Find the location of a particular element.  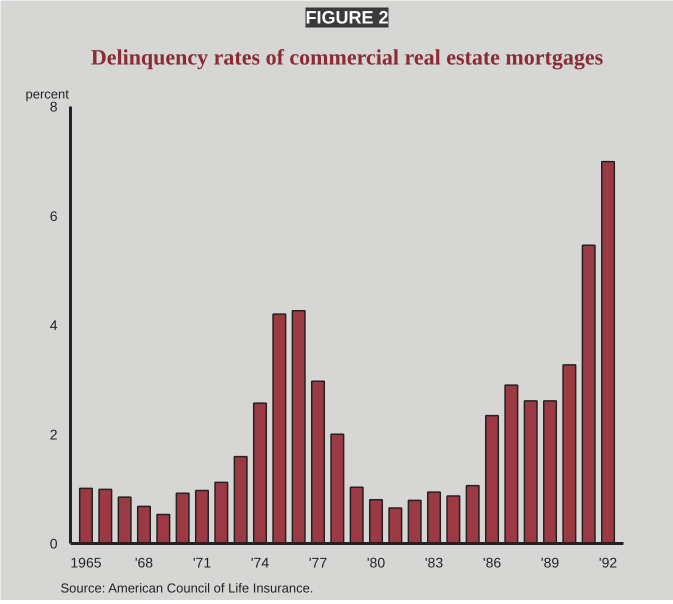

x-tick-label: '71 is located at coordinates (202, 562).